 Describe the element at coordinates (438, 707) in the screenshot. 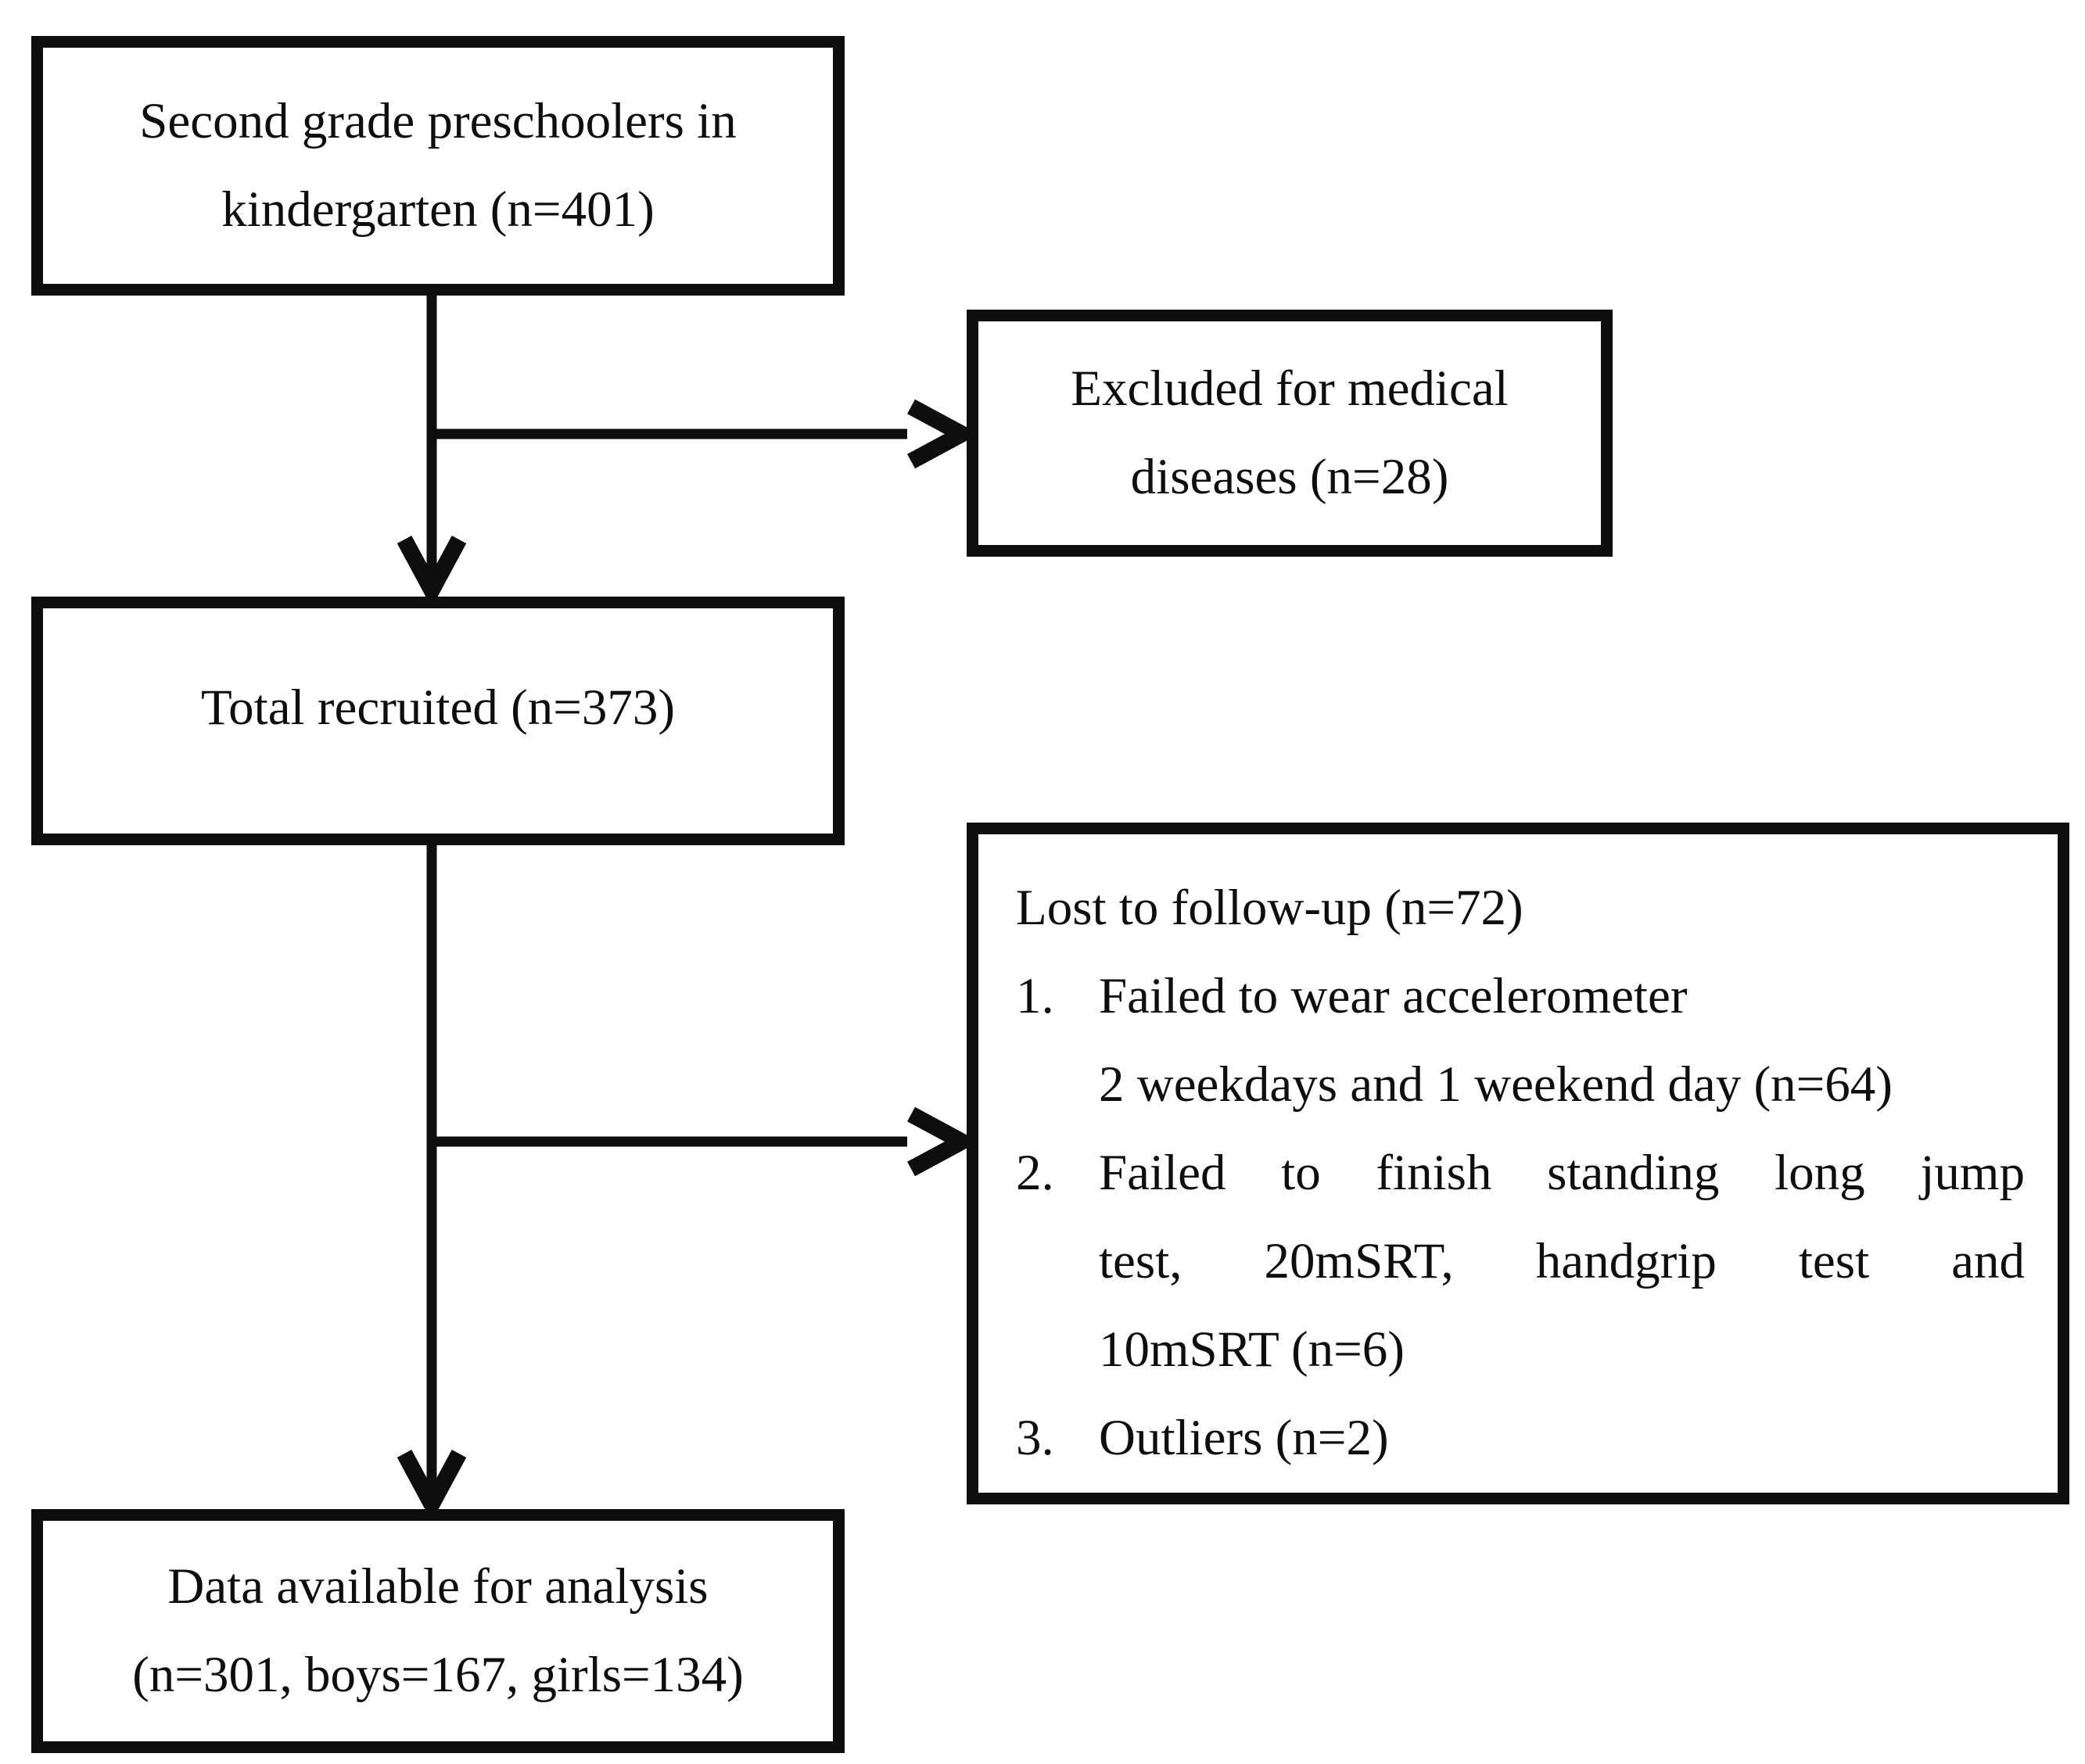

I see `recruited-line: Total recruited (n=373)` at that location.